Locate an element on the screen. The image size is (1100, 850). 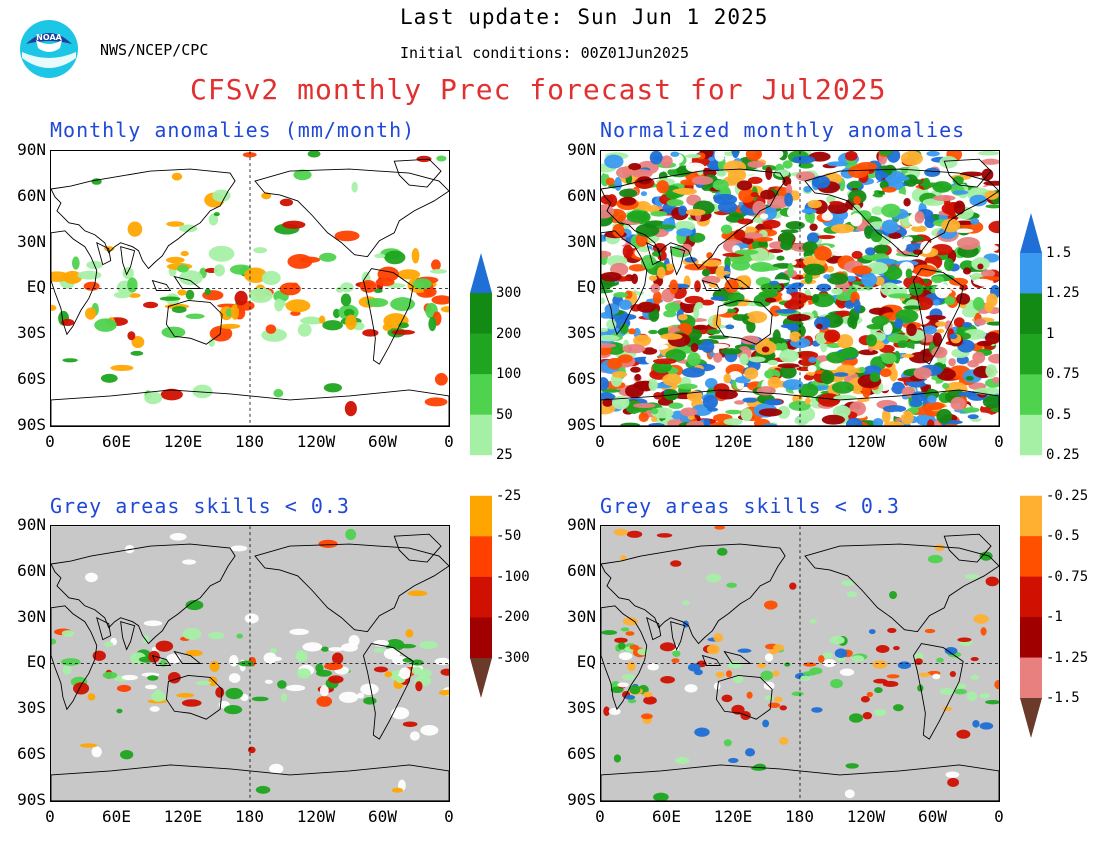
initial-conditions-text: Initial conditions: 00Z01Jun2025 is located at coordinates (544, 53).